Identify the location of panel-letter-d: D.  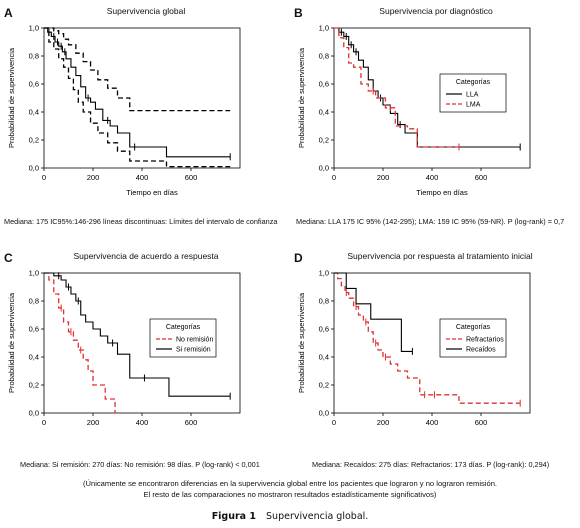
(298, 258).